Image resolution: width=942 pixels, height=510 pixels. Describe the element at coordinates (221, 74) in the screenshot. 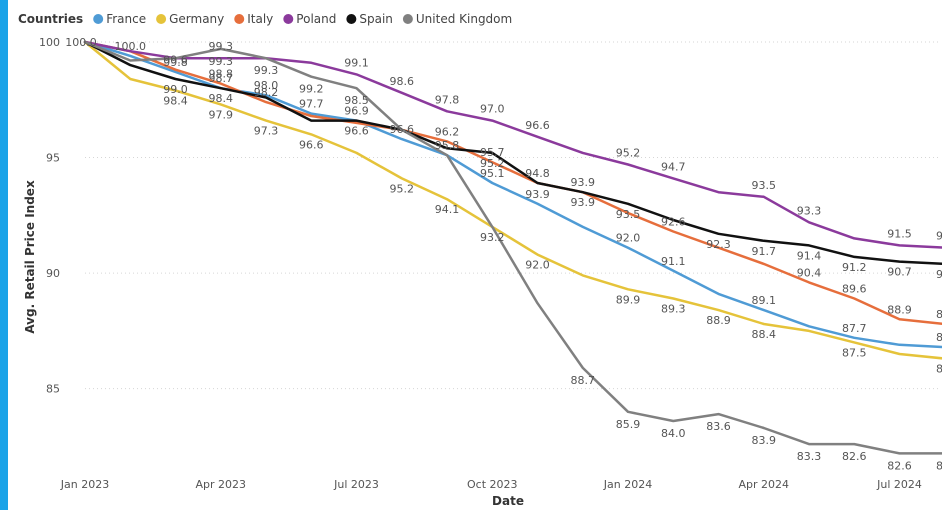

I see `data-label: 98.8` at that location.